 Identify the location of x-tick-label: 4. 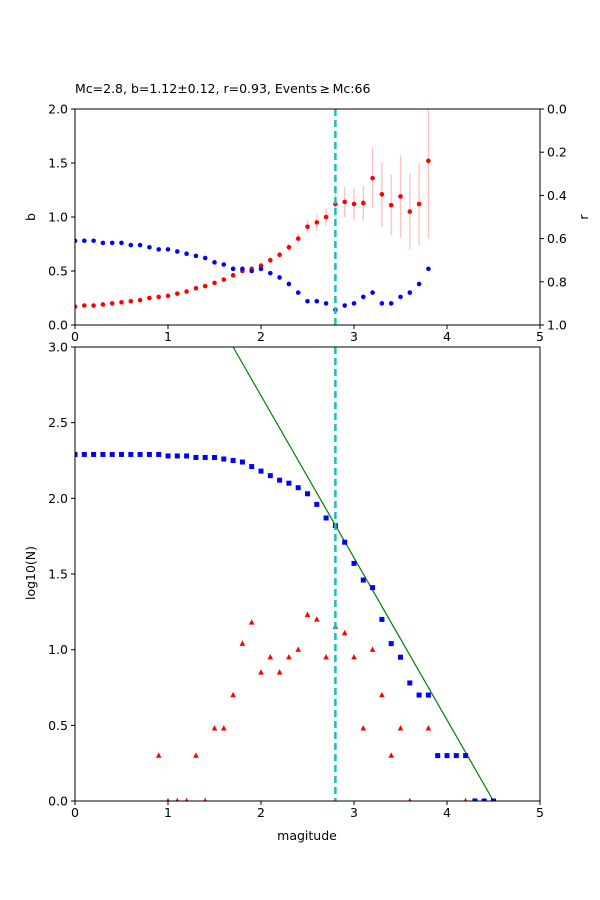
(447, 812).